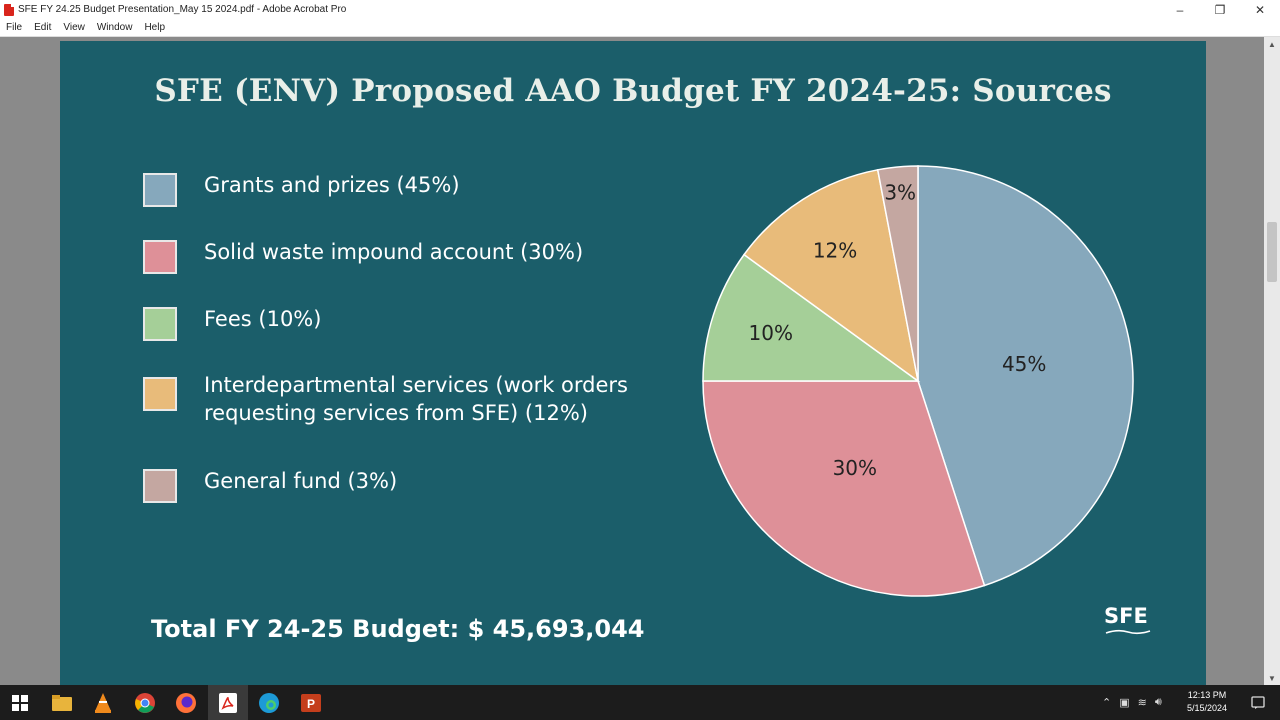  What do you see at coordinates (1258, 703) in the screenshot?
I see `notification-icon` at bounding box center [1258, 703].